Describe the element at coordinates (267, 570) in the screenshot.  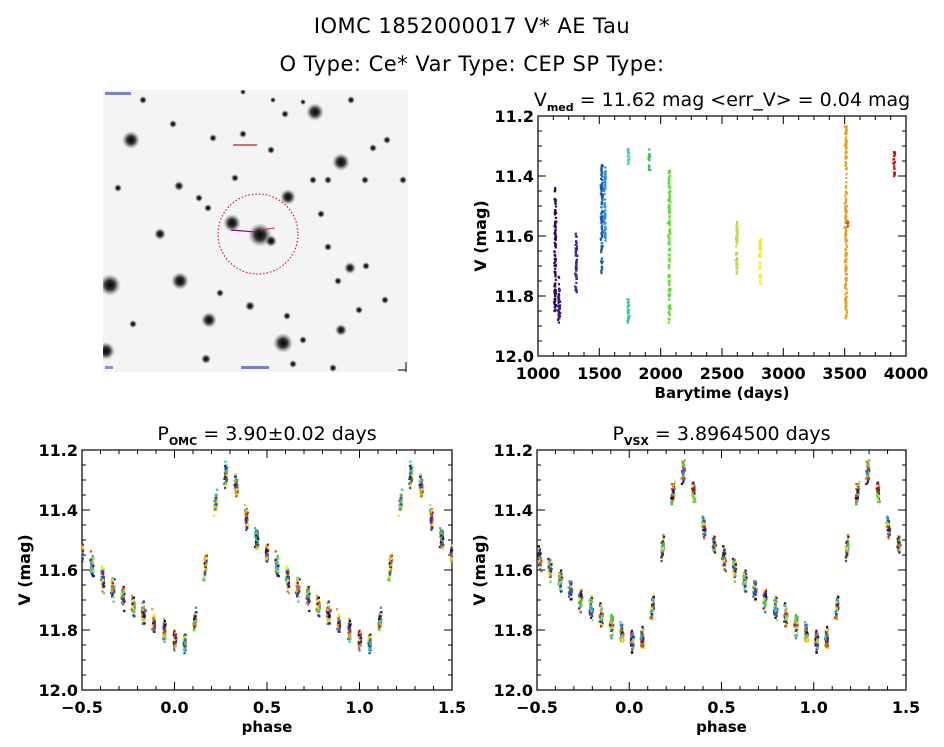
I see `plot-frame` at that location.